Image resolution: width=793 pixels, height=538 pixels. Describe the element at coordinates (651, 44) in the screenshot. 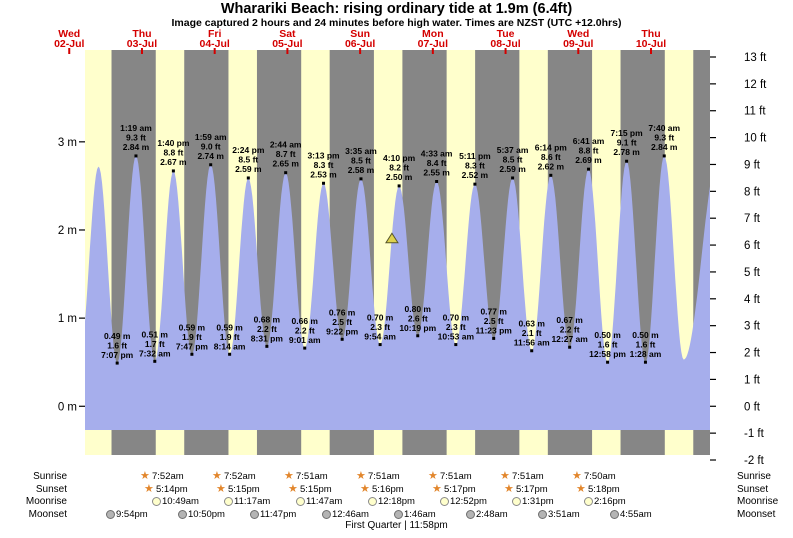

I see `day-label-date: 10-Jul` at that location.